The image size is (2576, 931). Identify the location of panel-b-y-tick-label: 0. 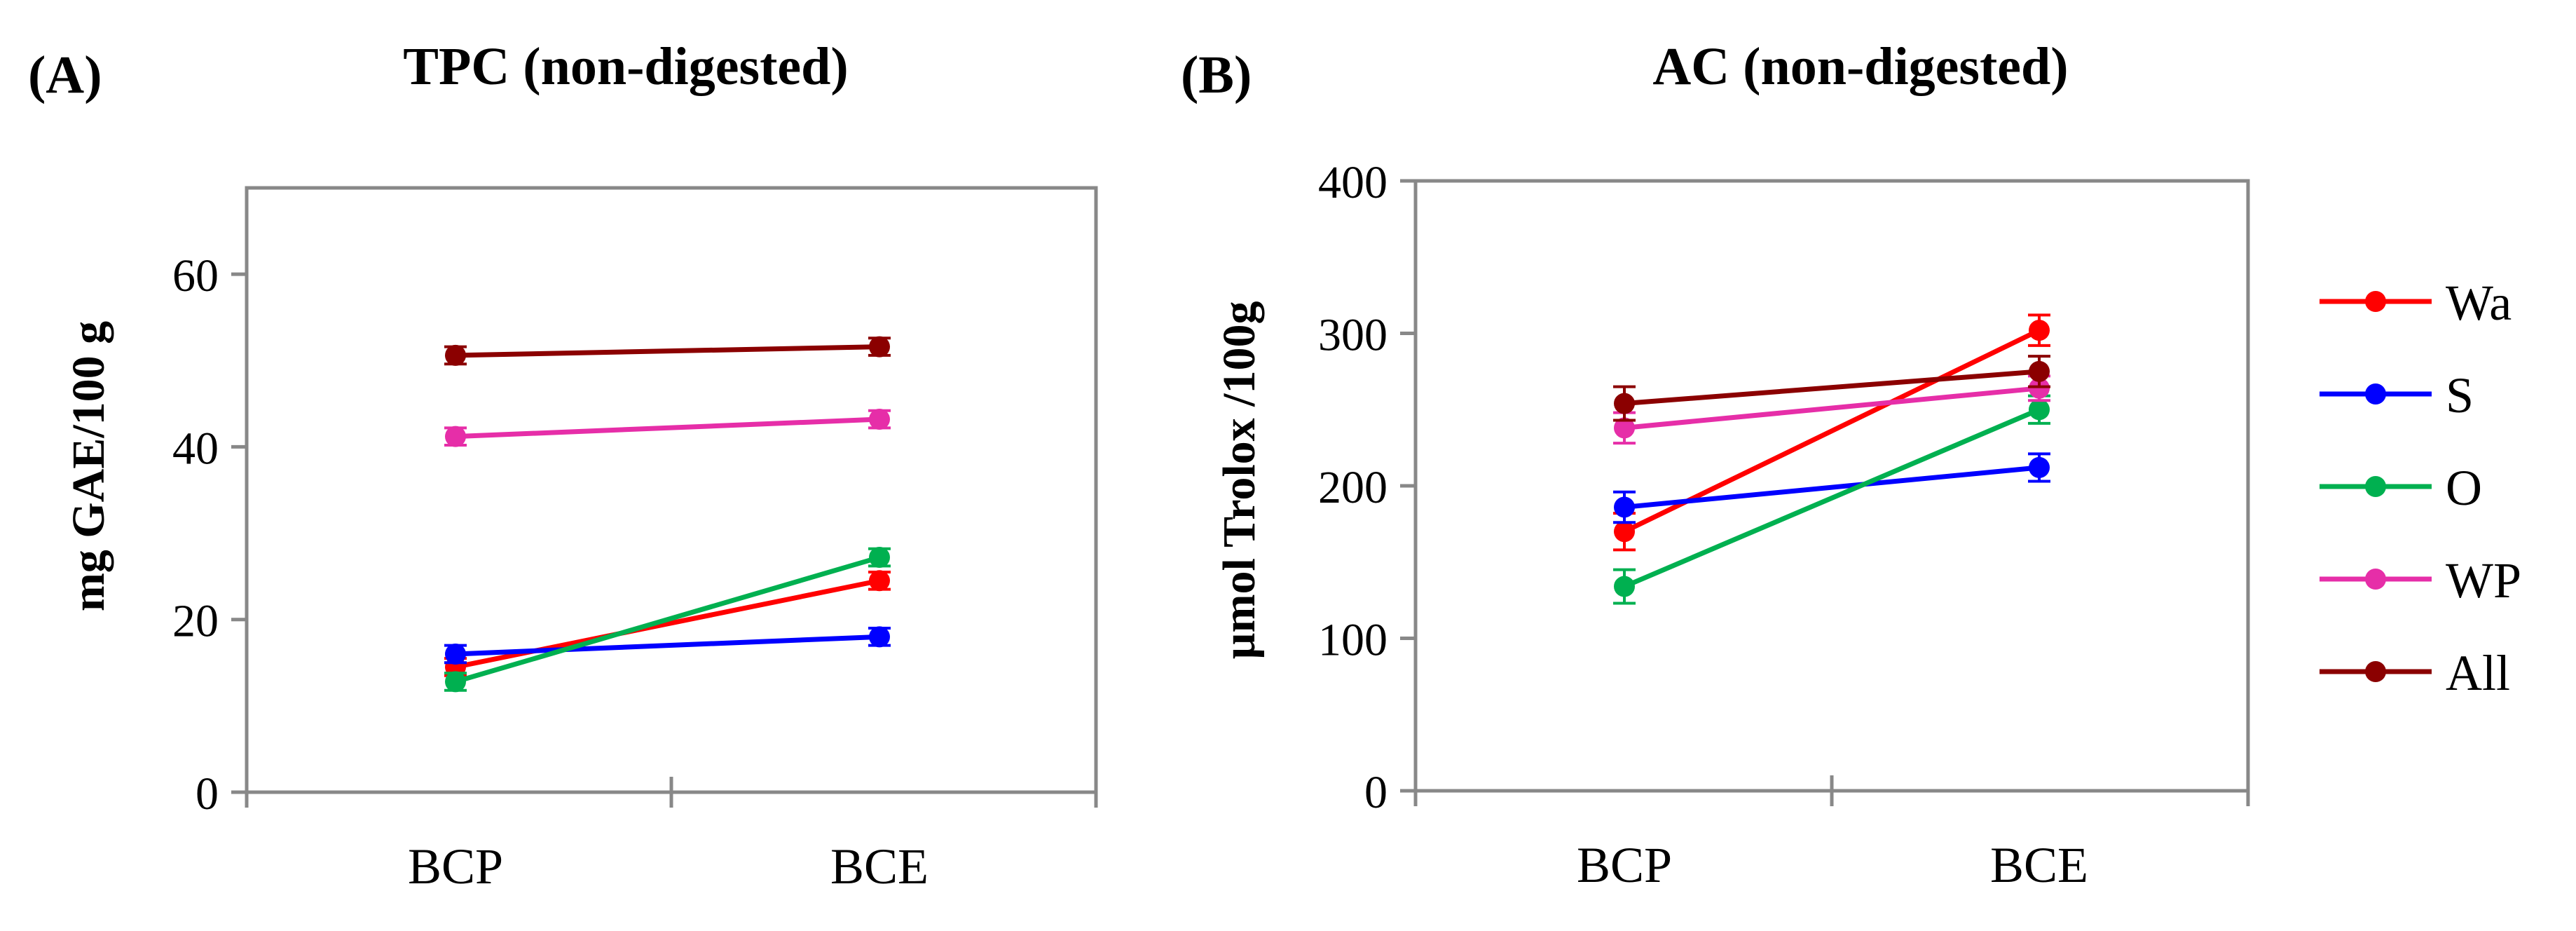
(1376, 792).